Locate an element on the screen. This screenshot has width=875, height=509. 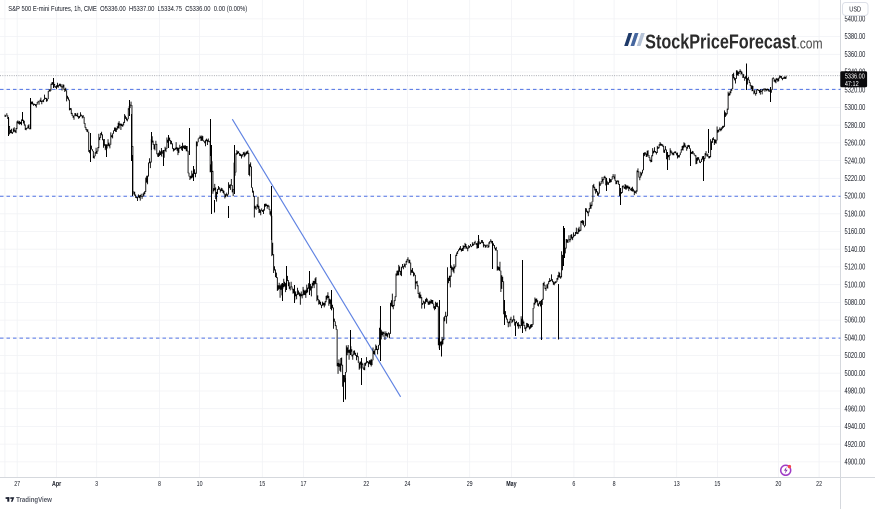
svg-text: 5360.00 is located at coordinates (854, 55).